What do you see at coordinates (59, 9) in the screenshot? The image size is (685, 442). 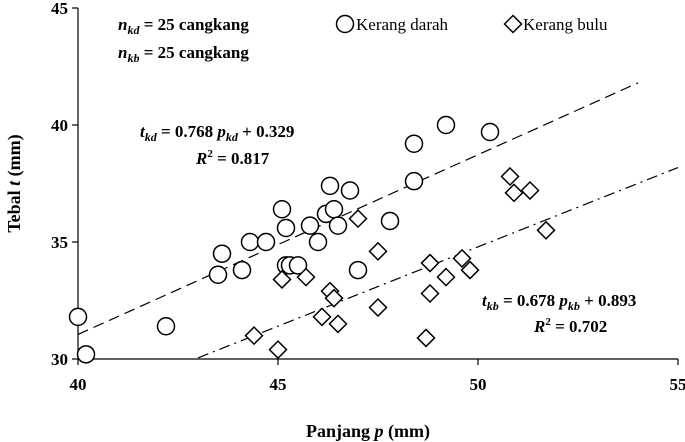 I see `y-tick-label: 45` at bounding box center [59, 9].